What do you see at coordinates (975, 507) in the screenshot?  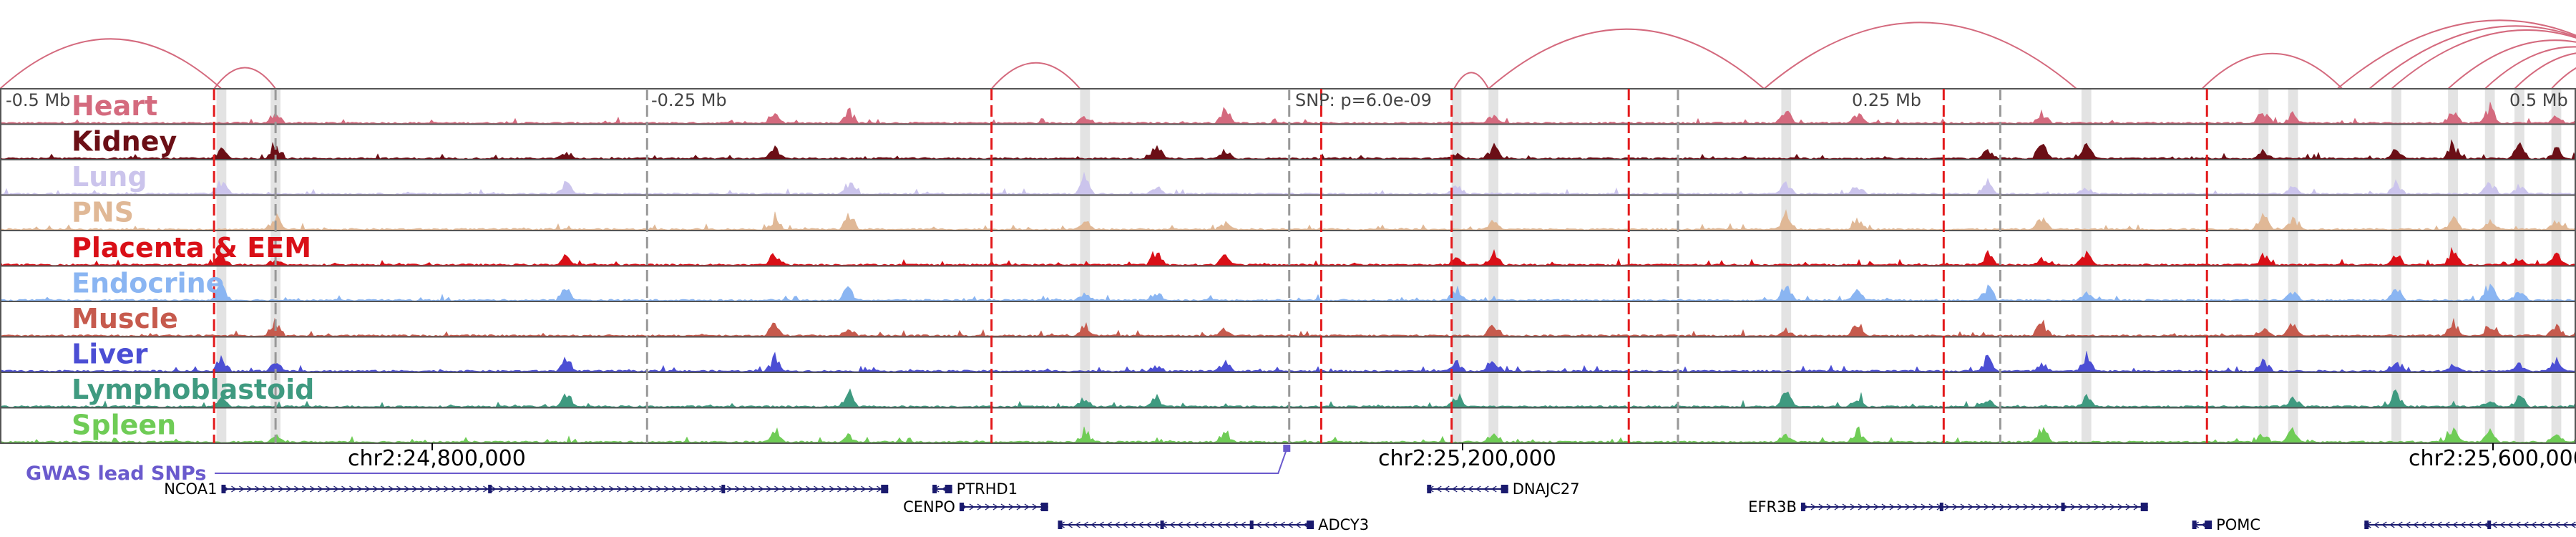 I see `gene-cenpo: CENPO` at bounding box center [975, 507].